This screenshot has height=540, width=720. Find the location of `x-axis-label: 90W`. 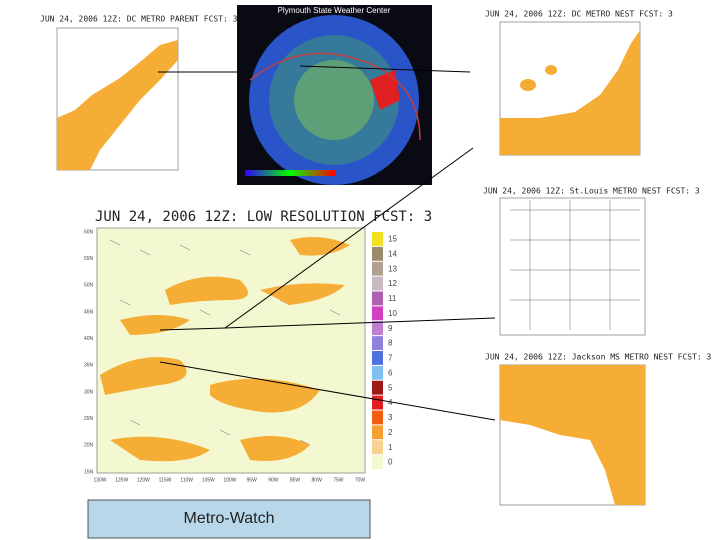

x-axis-label: 90W is located at coordinates (273, 480).